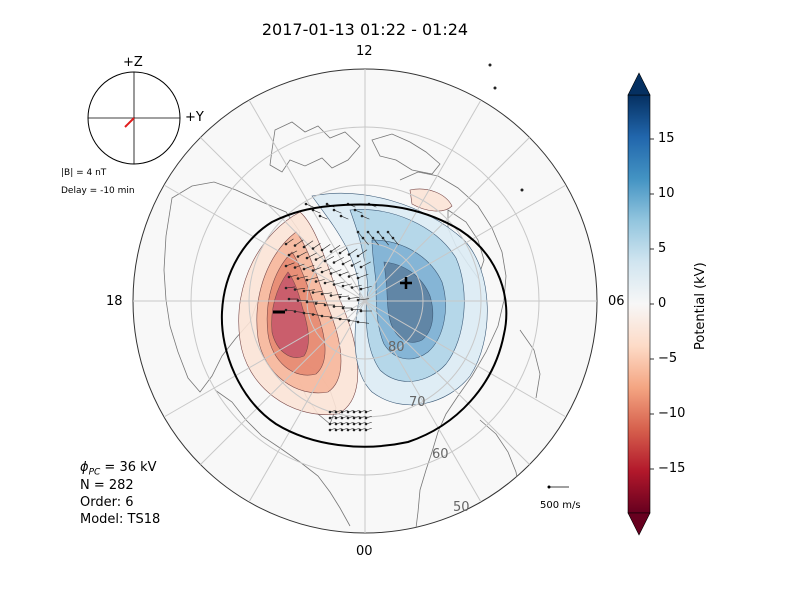 This screenshot has height=600, width=800. Describe the element at coordinates (194, 117) in the screenshot. I see `imf-plus-y-label: +Y` at that location.